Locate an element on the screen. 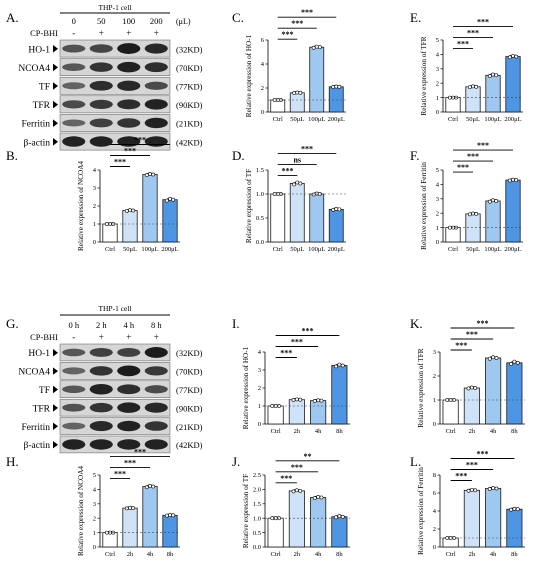 The image size is (550, 571). kd-label: (32KD) is located at coordinates (189, 353).